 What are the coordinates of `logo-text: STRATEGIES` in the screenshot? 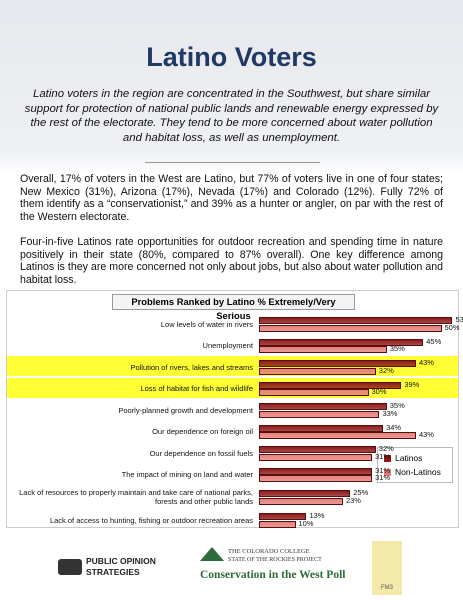 It's located at (113, 572).